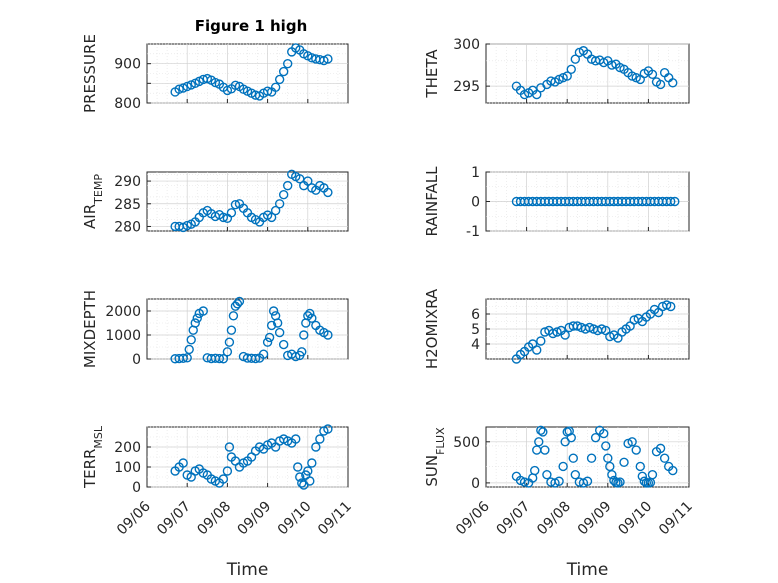 The height and width of the screenshot is (583, 778). What do you see at coordinates (174, 519) in the screenshot?
I see `xtick-label: 09/07` at bounding box center [174, 519].